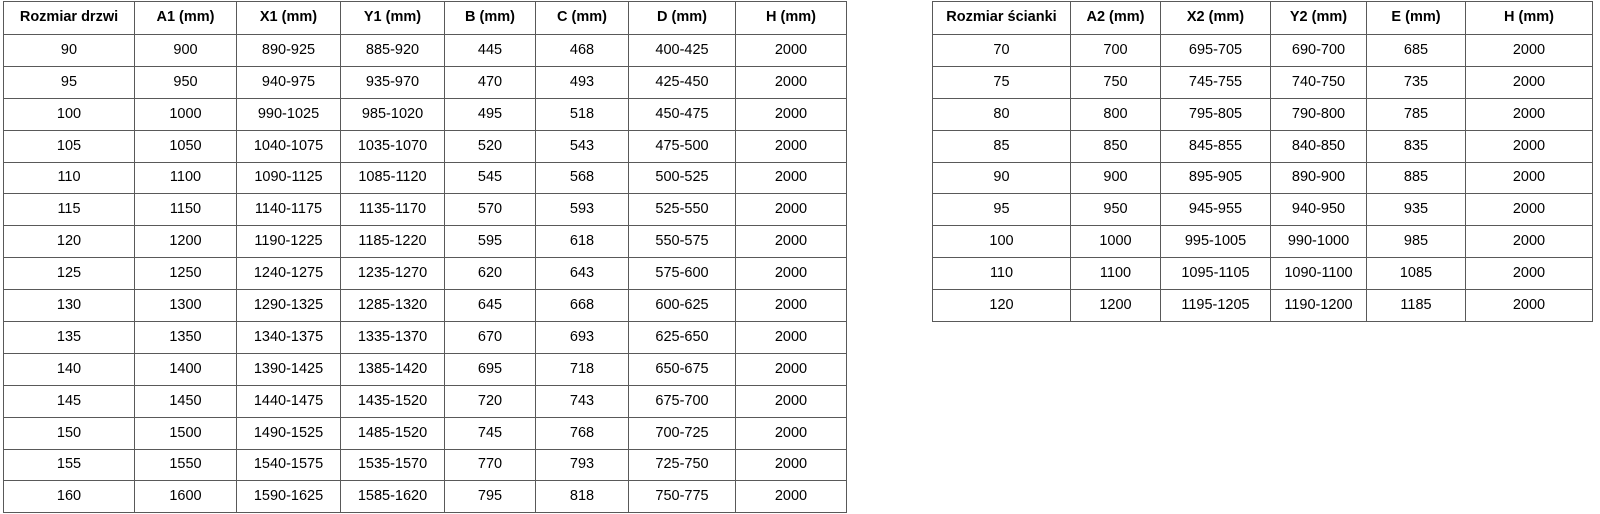  Describe the element at coordinates (288, 497) in the screenshot. I see `door-cell-r14-c2: 1590-1625` at that location.